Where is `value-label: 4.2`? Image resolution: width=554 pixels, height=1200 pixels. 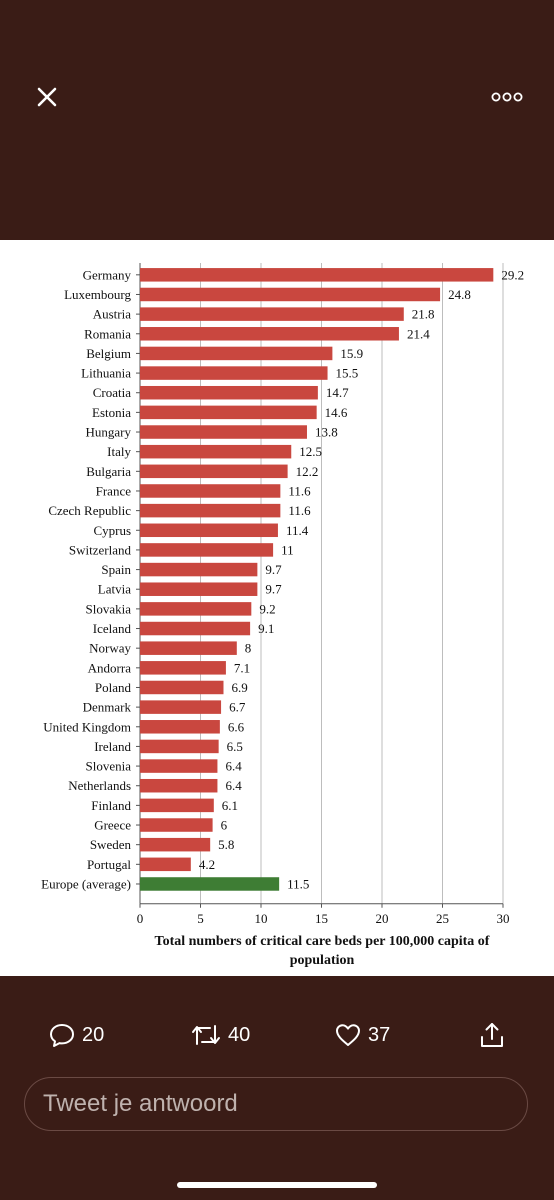
value-label: 4.2 is located at coordinates (207, 864).